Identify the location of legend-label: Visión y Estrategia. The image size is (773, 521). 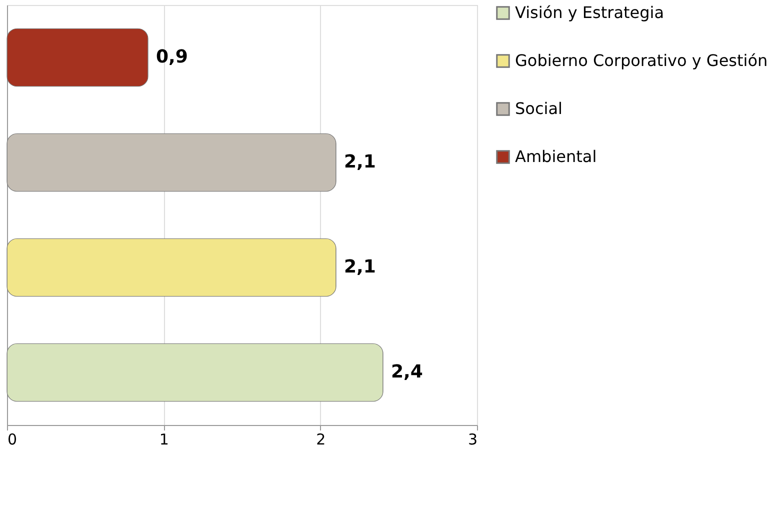
(589, 12).